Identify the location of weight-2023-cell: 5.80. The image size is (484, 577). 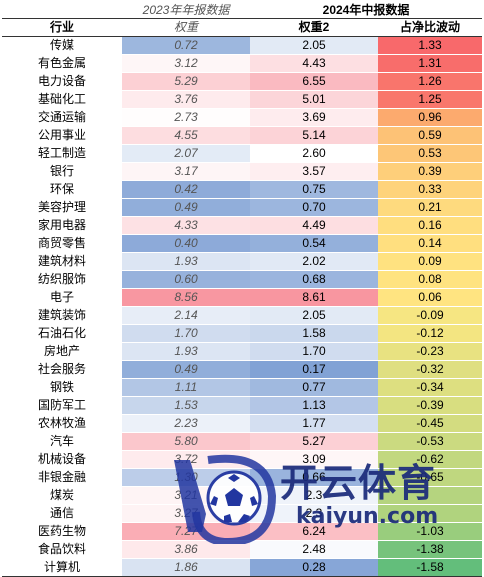
(186, 441).